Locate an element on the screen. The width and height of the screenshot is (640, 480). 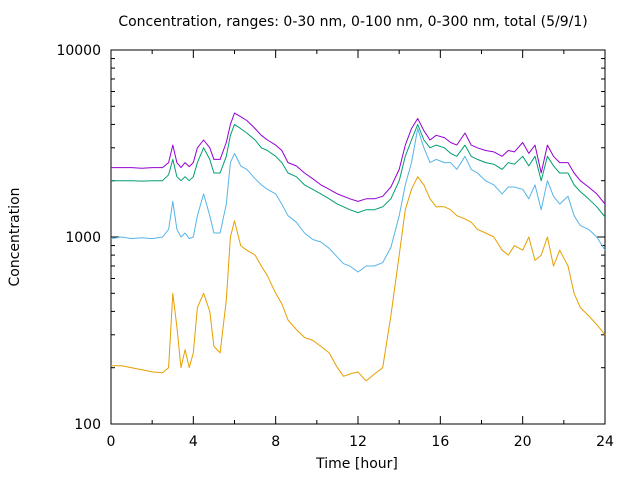
y-tick-label: 1000 is located at coordinates (83, 238).